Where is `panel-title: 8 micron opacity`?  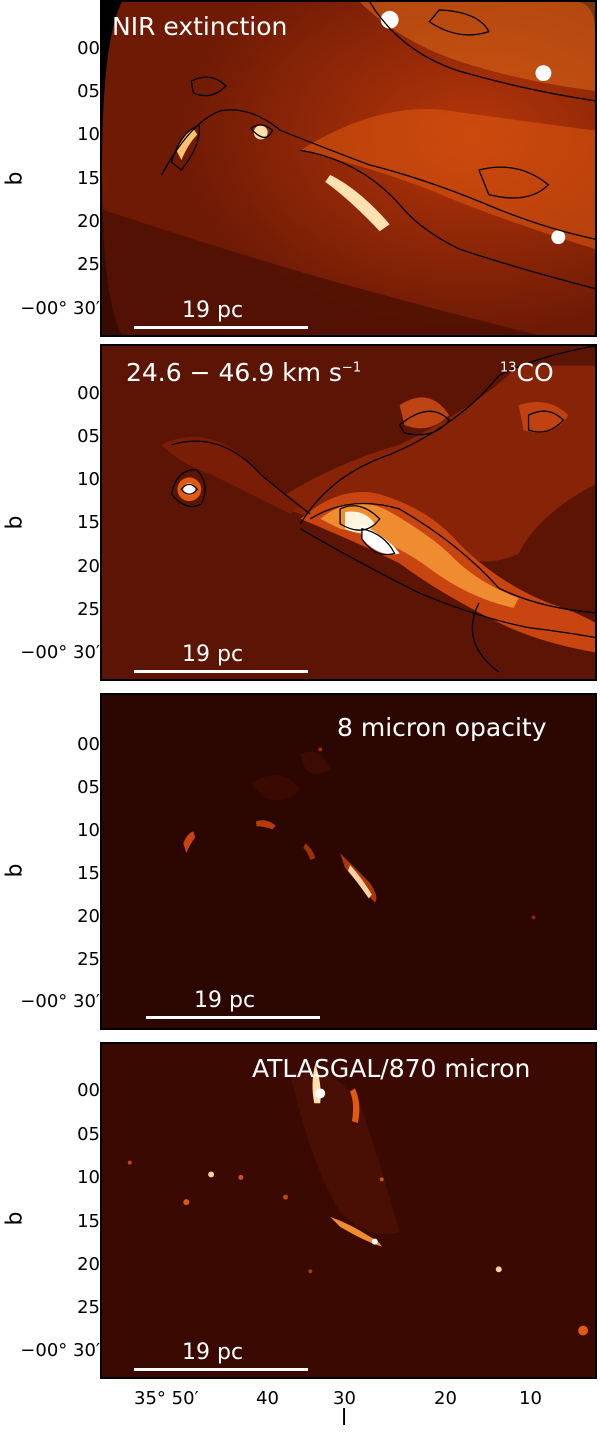
panel-title: 8 micron opacity is located at coordinates (442, 727).